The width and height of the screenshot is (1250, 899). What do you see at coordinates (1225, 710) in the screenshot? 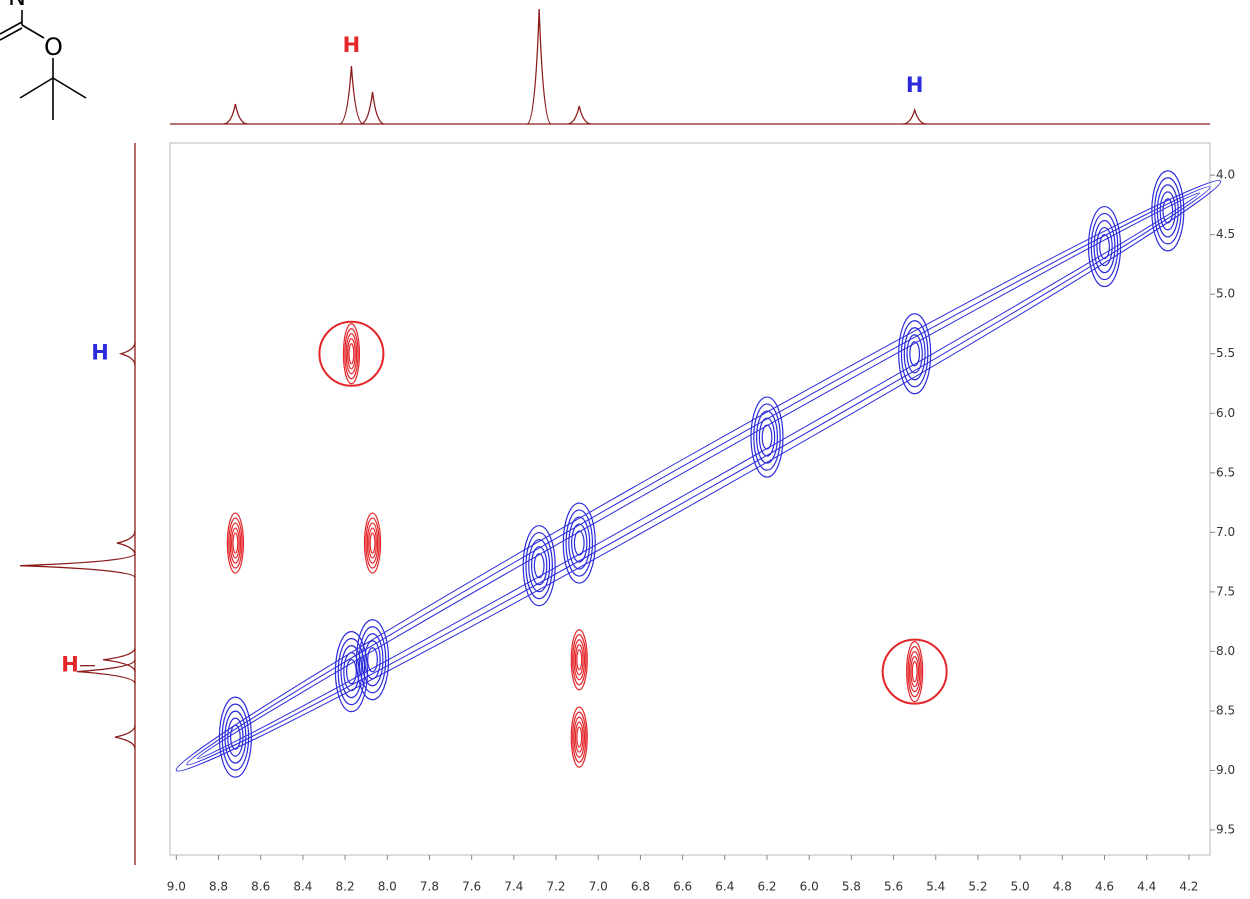
I see `y-tick-label: 8.5` at bounding box center [1225, 710].